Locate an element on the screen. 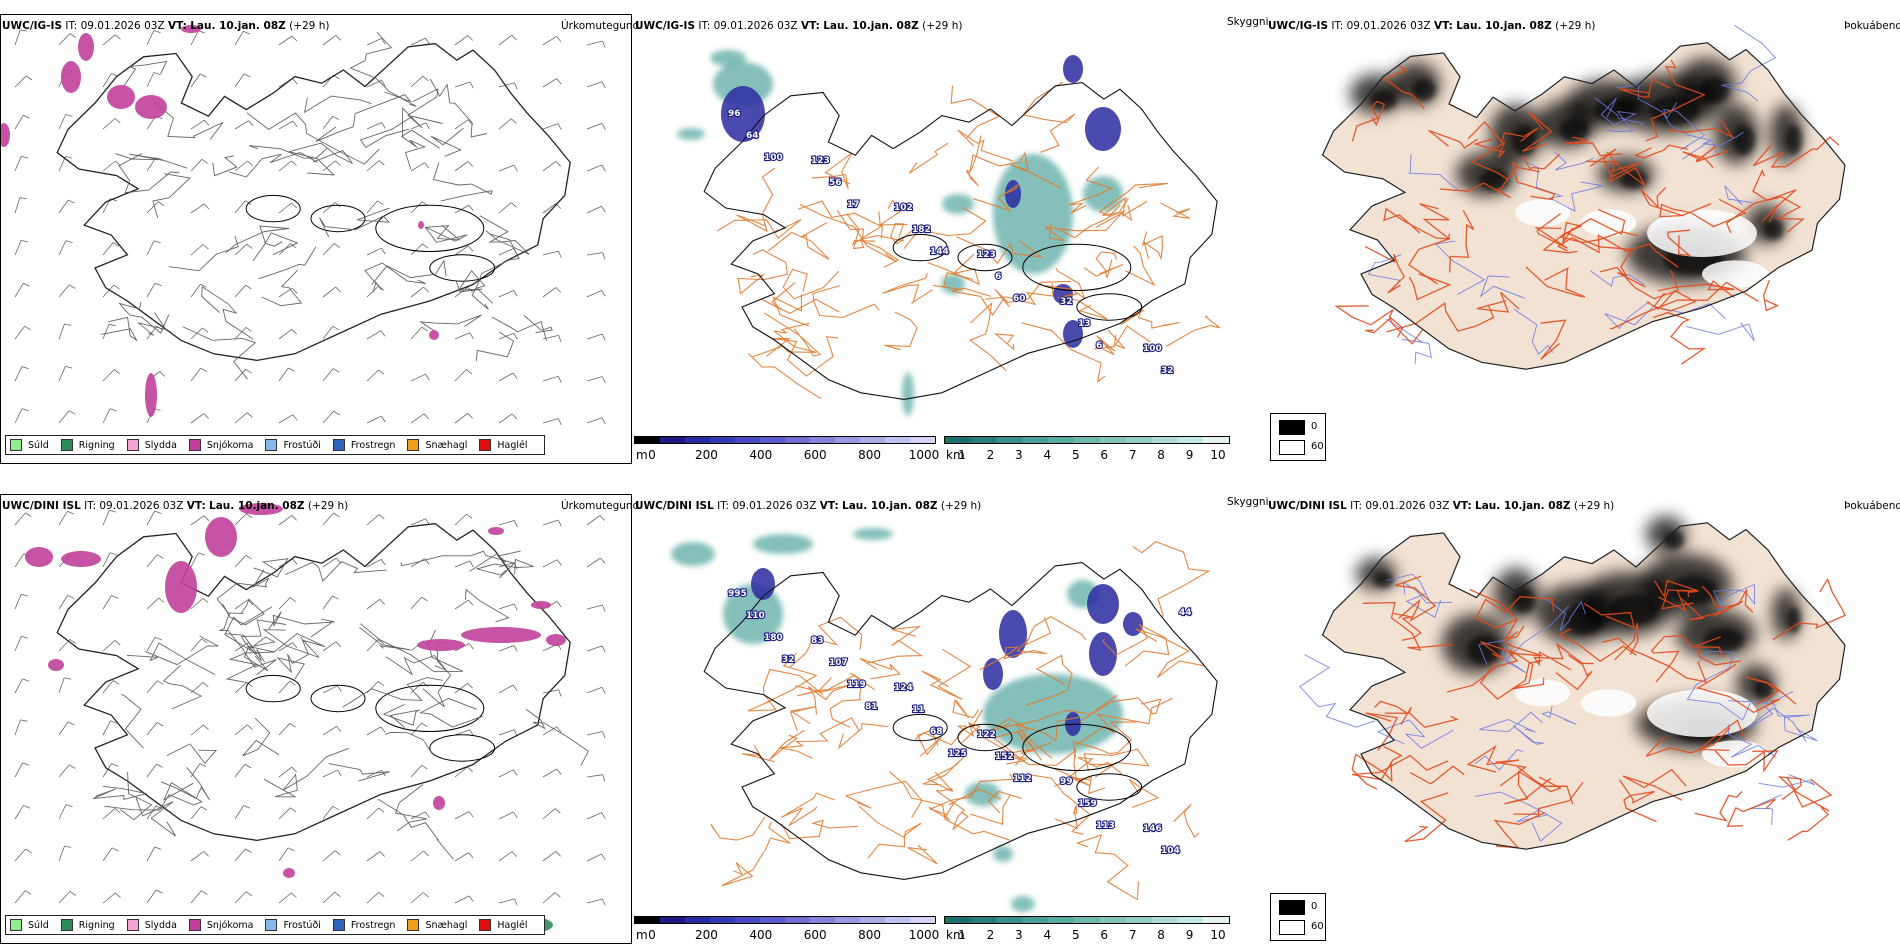 The image size is (1900, 950). ceiling-label: 6 is located at coordinates (1099, 346).